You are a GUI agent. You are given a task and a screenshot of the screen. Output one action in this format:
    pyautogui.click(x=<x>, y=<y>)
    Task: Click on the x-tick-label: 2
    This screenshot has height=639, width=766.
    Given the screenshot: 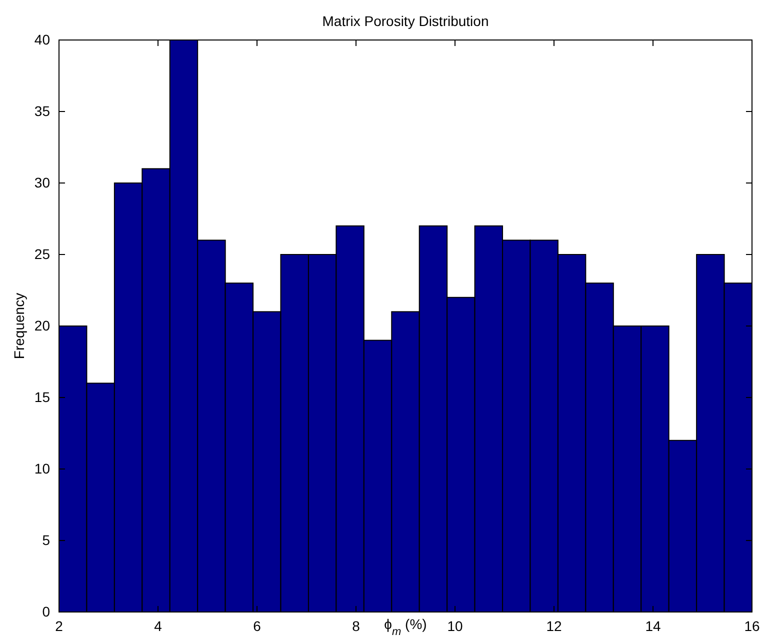 What is the action you would take?
    pyautogui.click(x=59, y=626)
    